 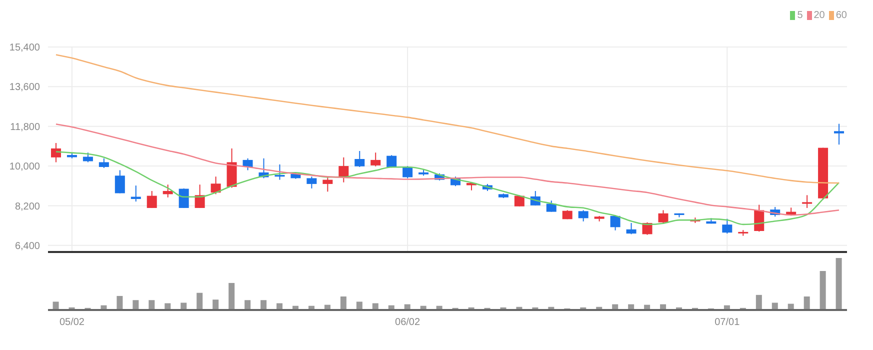 I want to click on legend-label: 60, so click(x=841, y=15).